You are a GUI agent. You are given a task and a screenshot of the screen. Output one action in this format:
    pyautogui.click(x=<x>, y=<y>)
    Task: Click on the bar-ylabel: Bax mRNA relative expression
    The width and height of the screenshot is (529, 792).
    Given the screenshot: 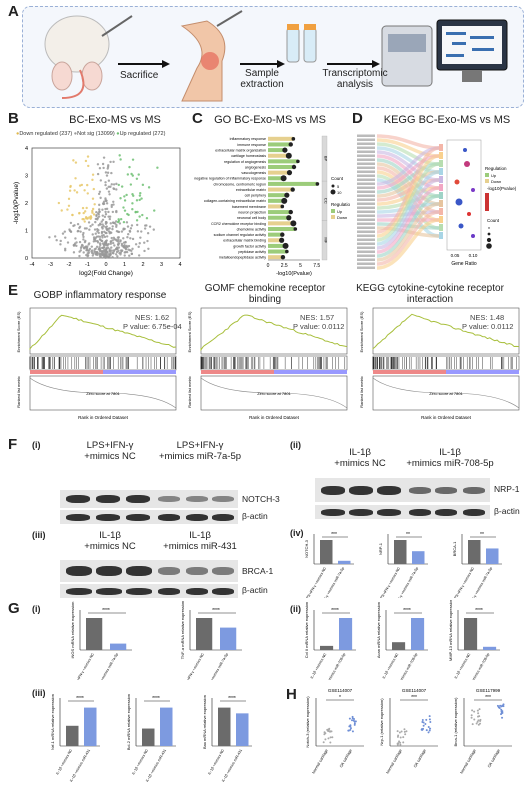 What is the action you would take?
    pyautogui.click(x=204, y=722)
    